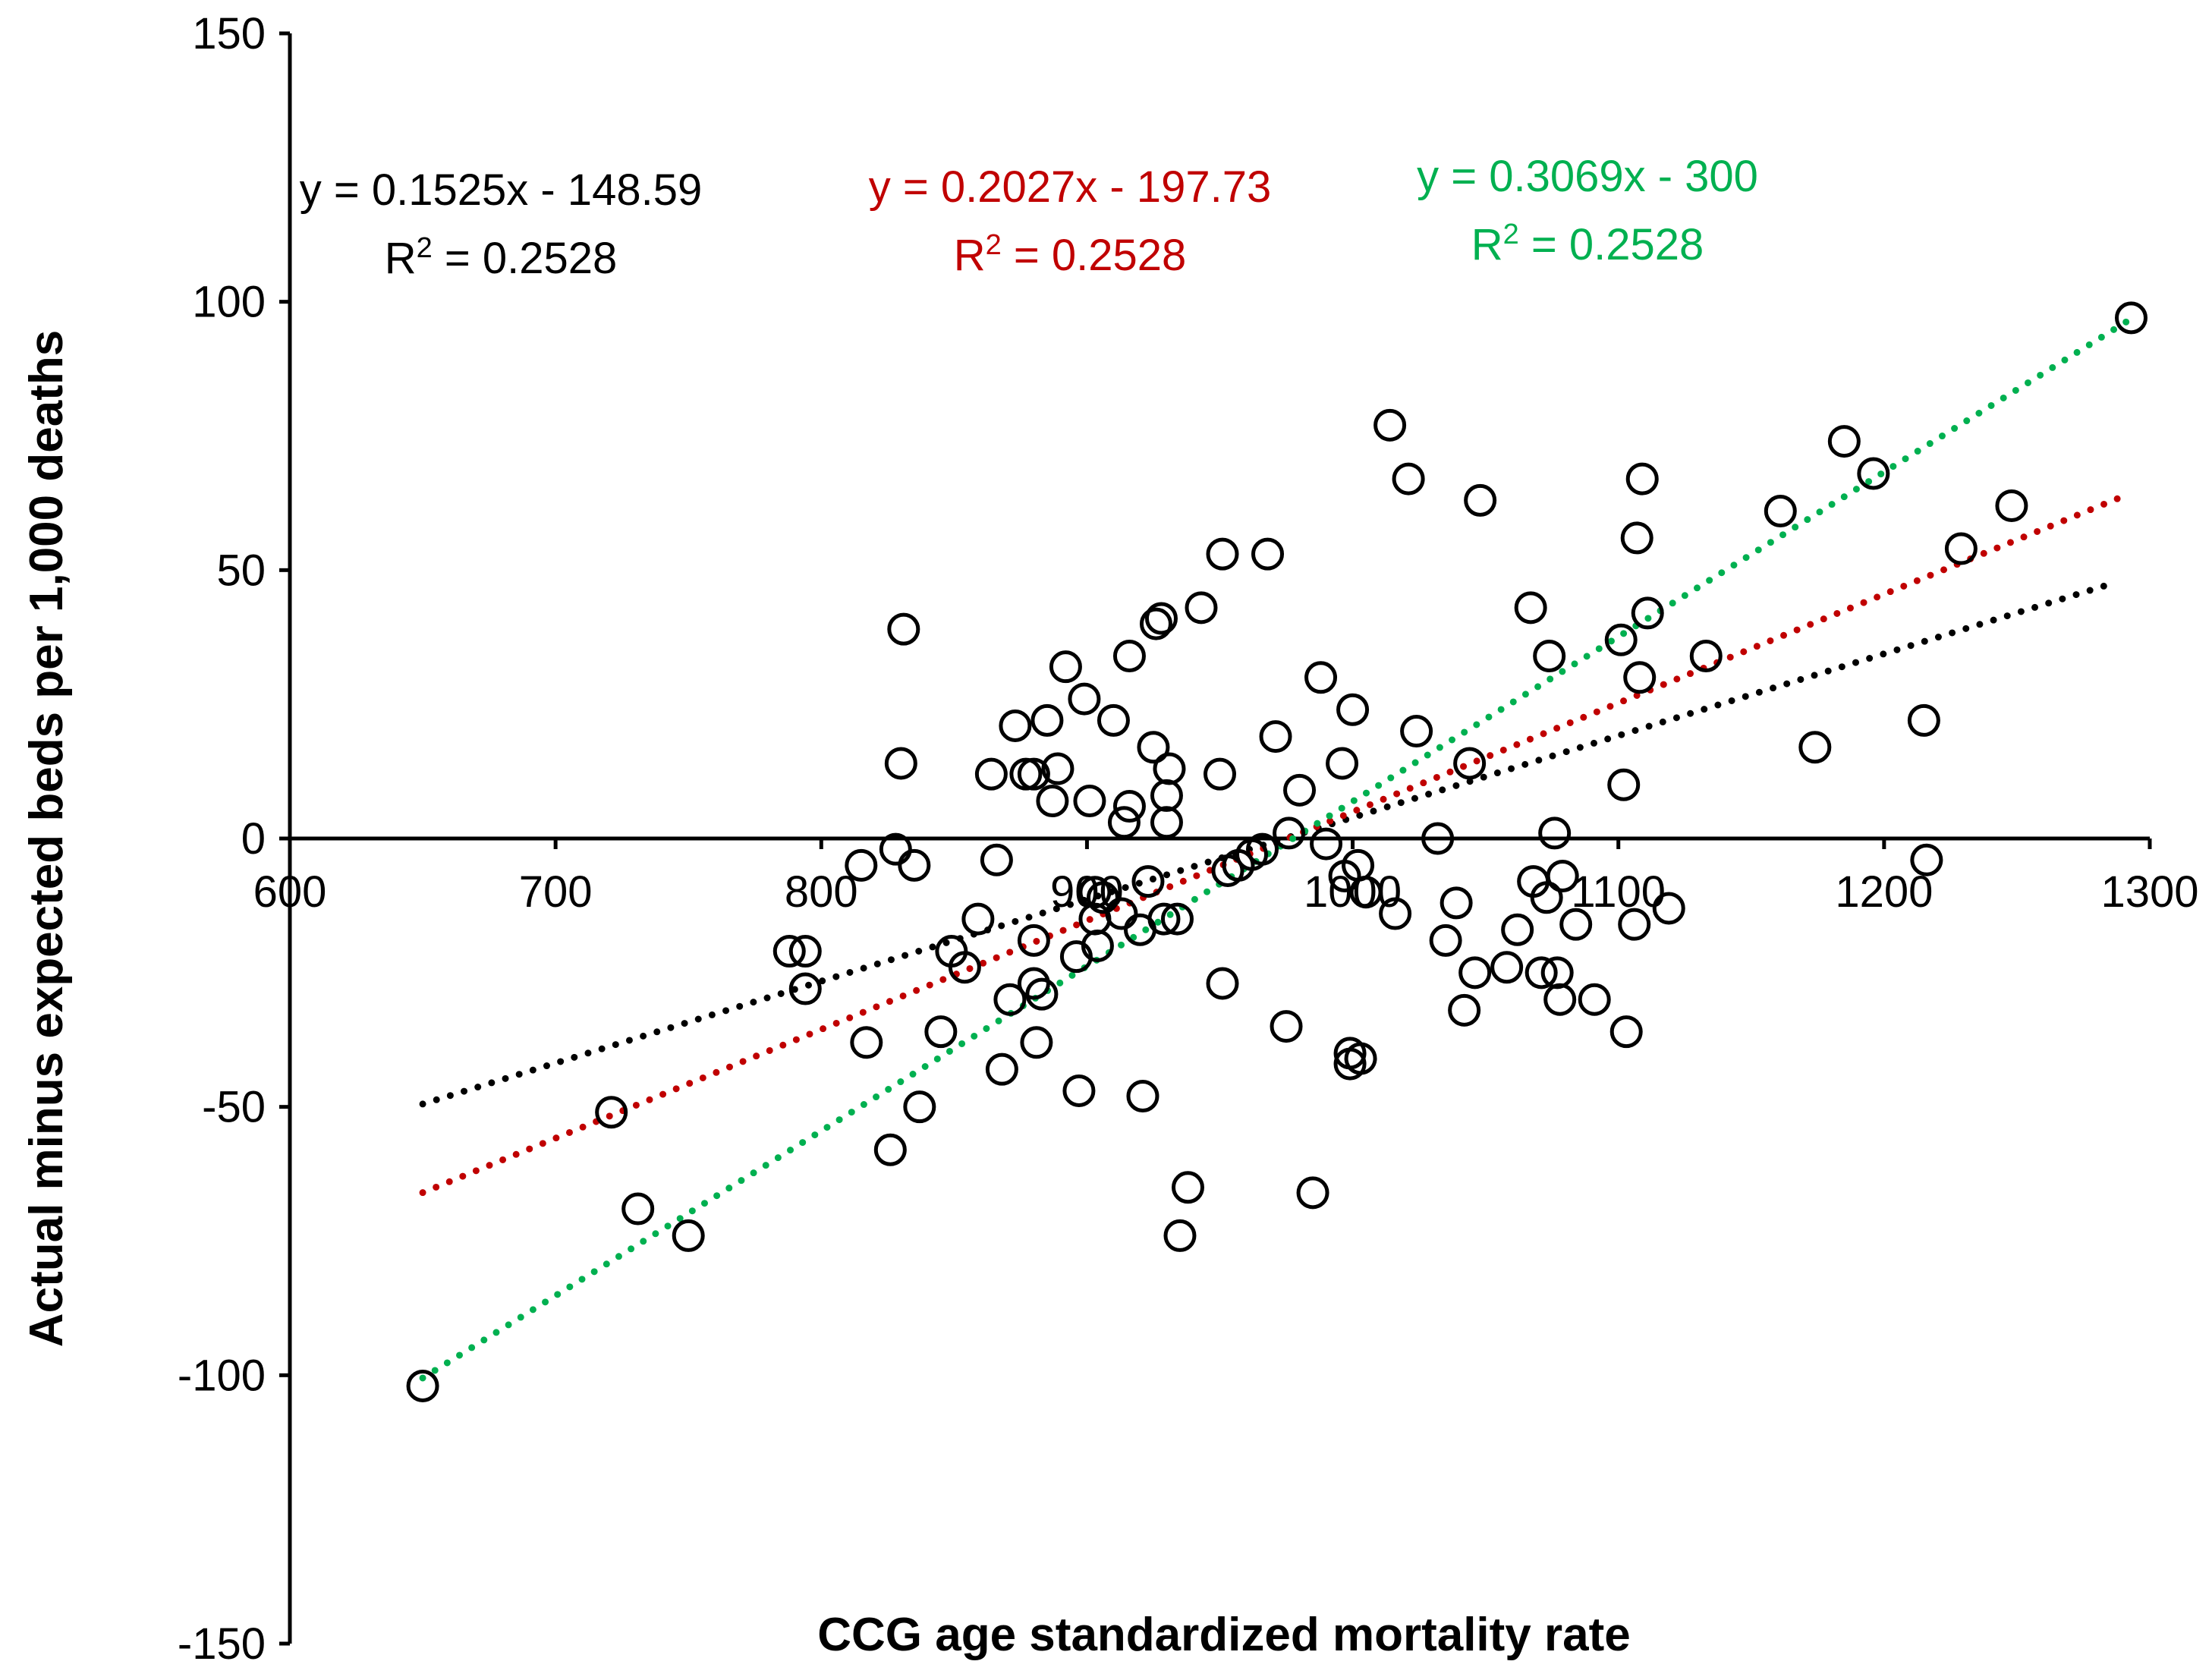 Image resolution: width=2212 pixels, height=1677 pixels. Describe the element at coordinates (1884, 892) in the screenshot. I see `x-tick-label: 1200` at that location.